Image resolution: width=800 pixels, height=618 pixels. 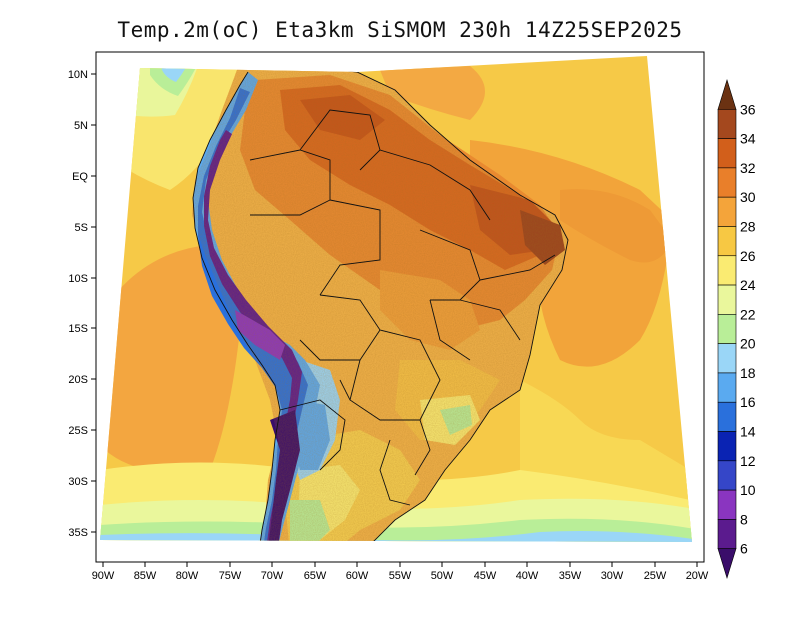 I want to click on lon-label: 45W, so click(x=485, y=576).